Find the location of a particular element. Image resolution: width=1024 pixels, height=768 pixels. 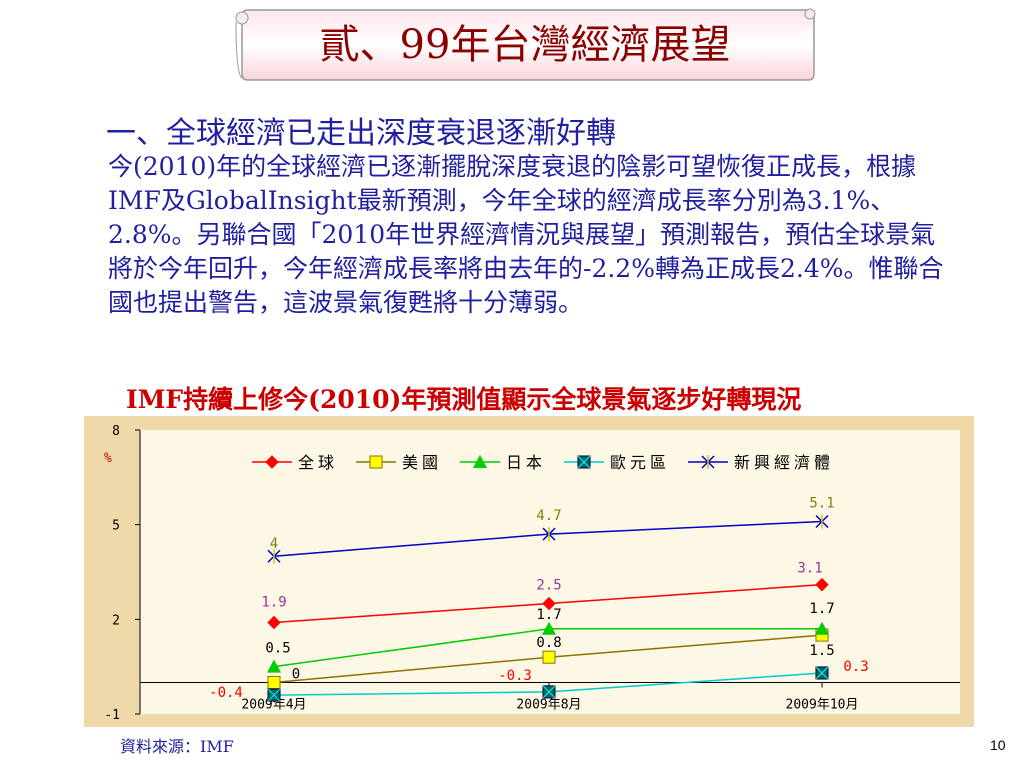

legend-item: 美國 is located at coordinates (399, 462).